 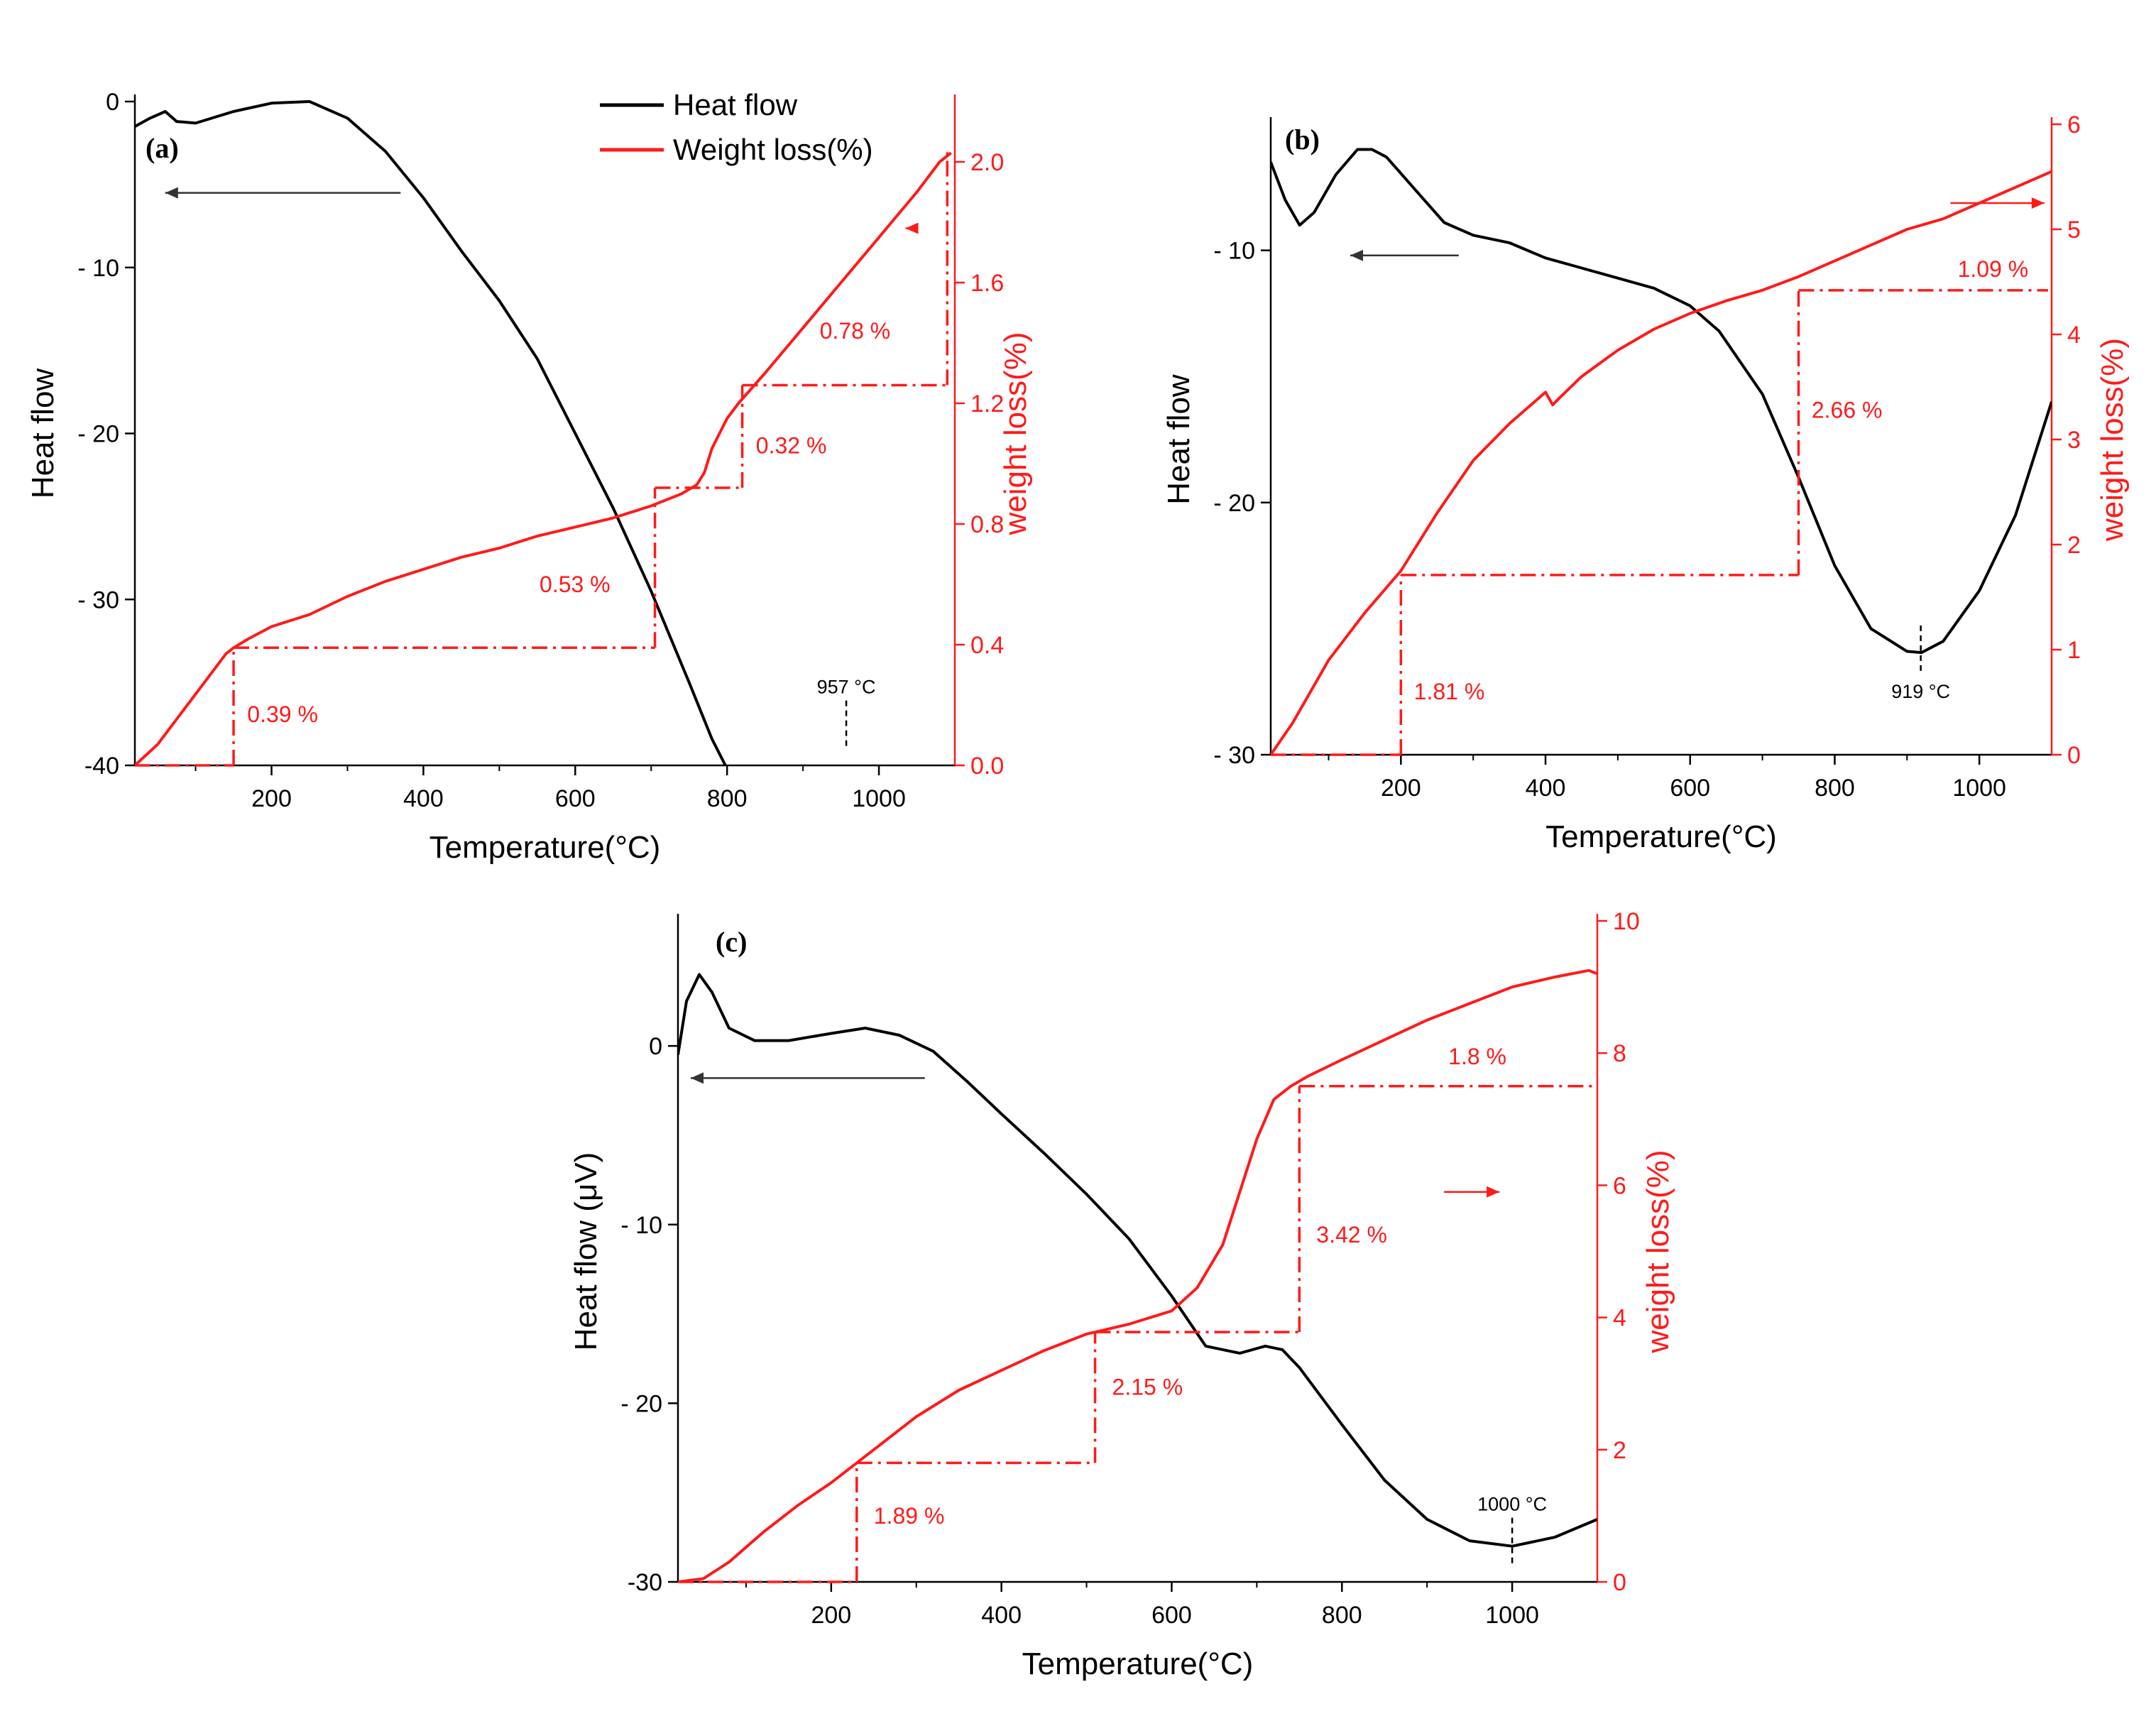 I want to click on weight-loss-step-label: 1.09 %, so click(x=1993, y=269).